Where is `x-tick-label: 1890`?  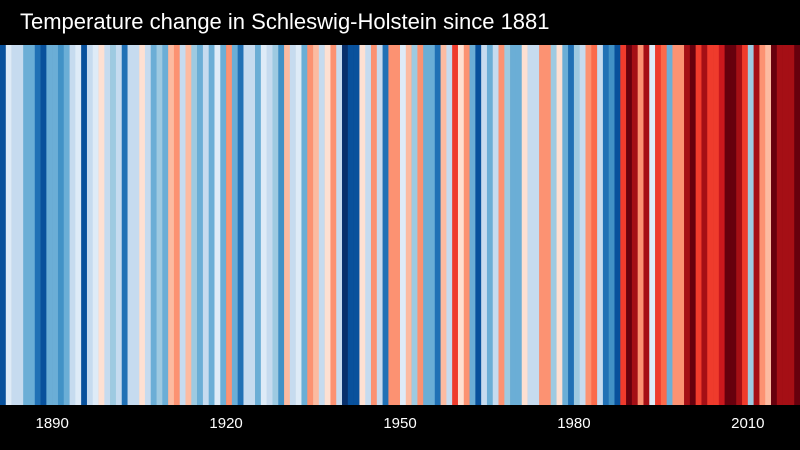 x-tick-label: 1890 is located at coordinates (51, 423).